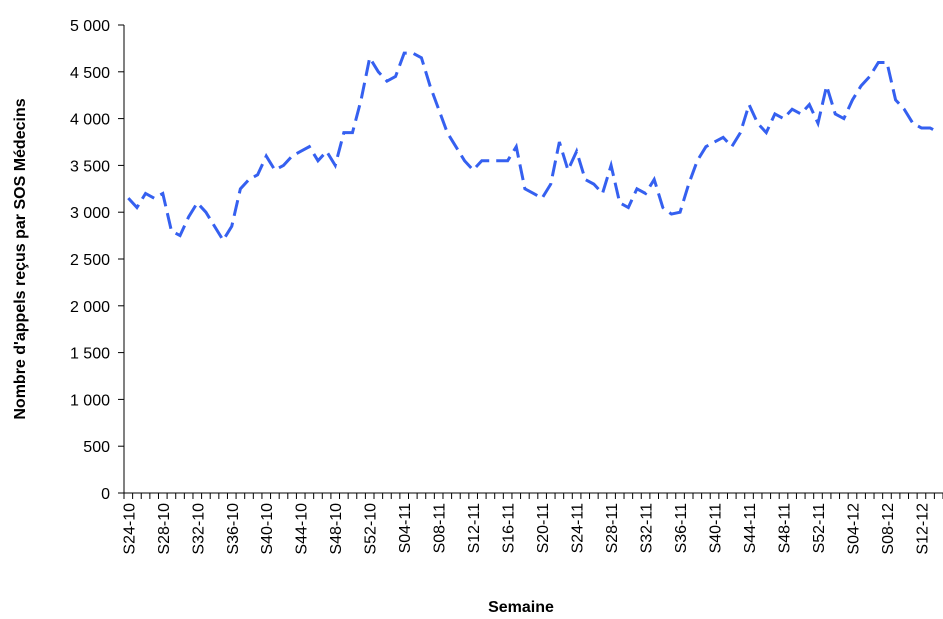  What do you see at coordinates (90, 307) in the screenshot?
I see `y-tick-label: 2 000` at bounding box center [90, 307].